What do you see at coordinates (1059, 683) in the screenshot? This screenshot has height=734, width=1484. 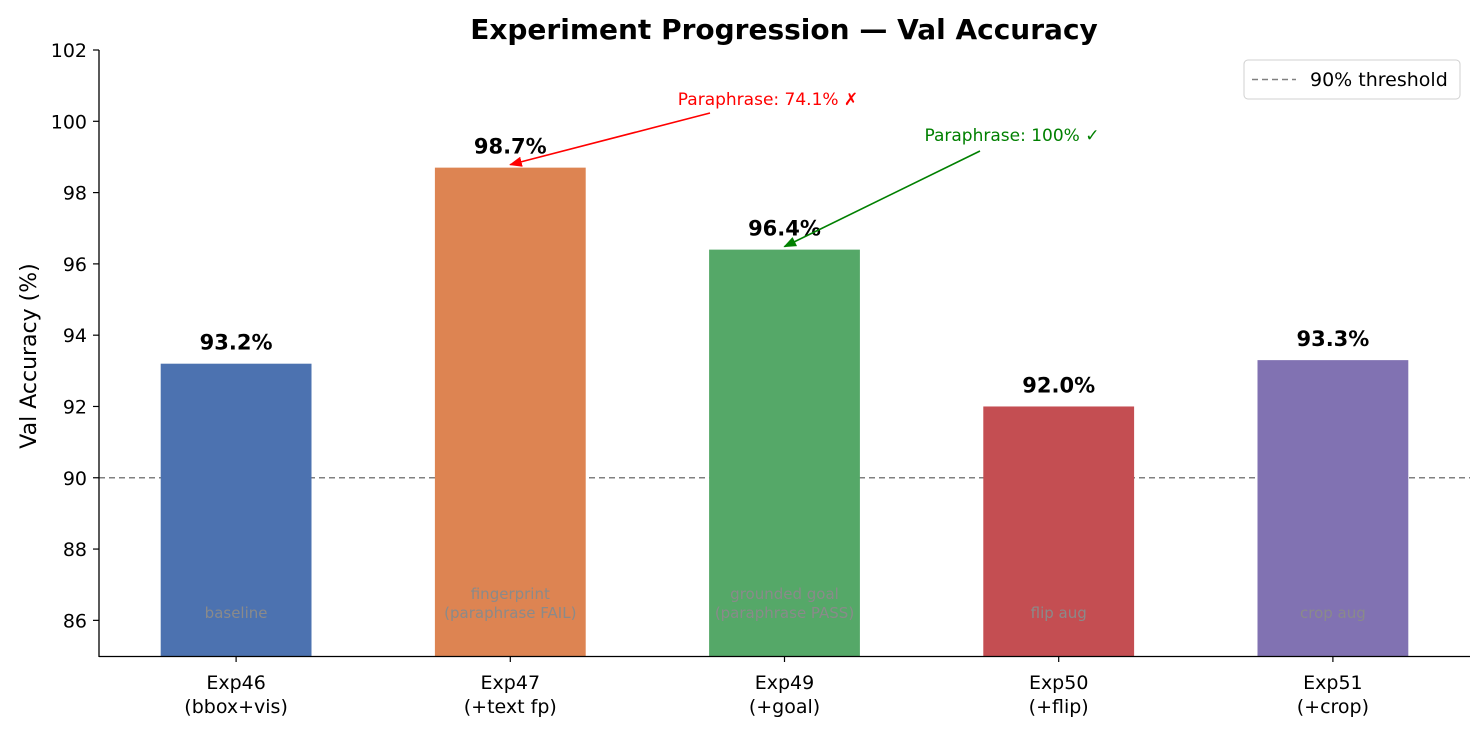 I see `x-tick-label: Exp50` at bounding box center [1059, 683].